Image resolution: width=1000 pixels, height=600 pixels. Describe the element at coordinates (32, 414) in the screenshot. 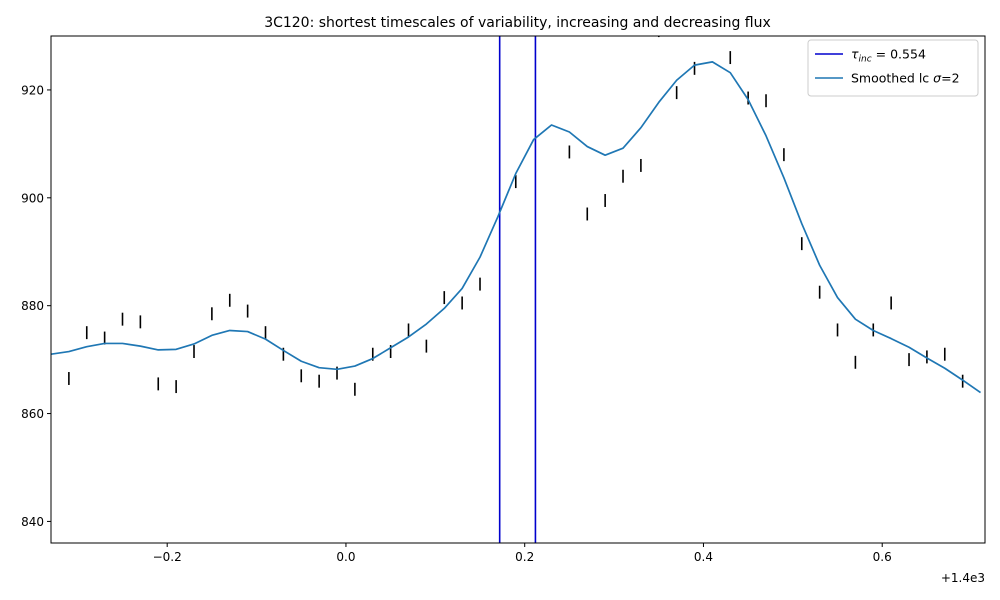

I see `y-tick-label: 860` at that location.